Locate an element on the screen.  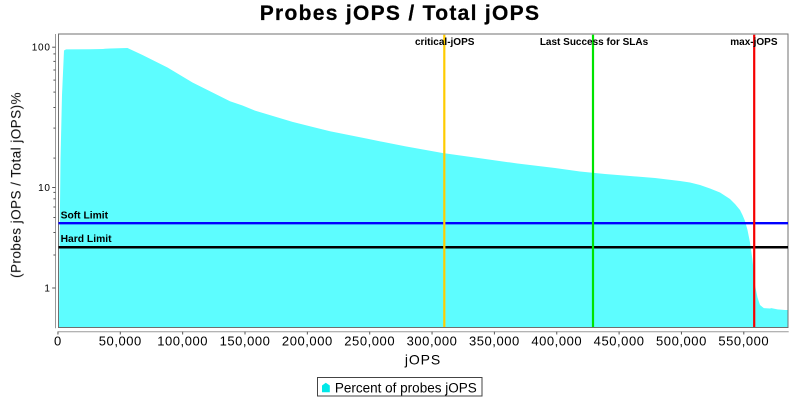
svg-text: Hard Limit is located at coordinates (86, 239).